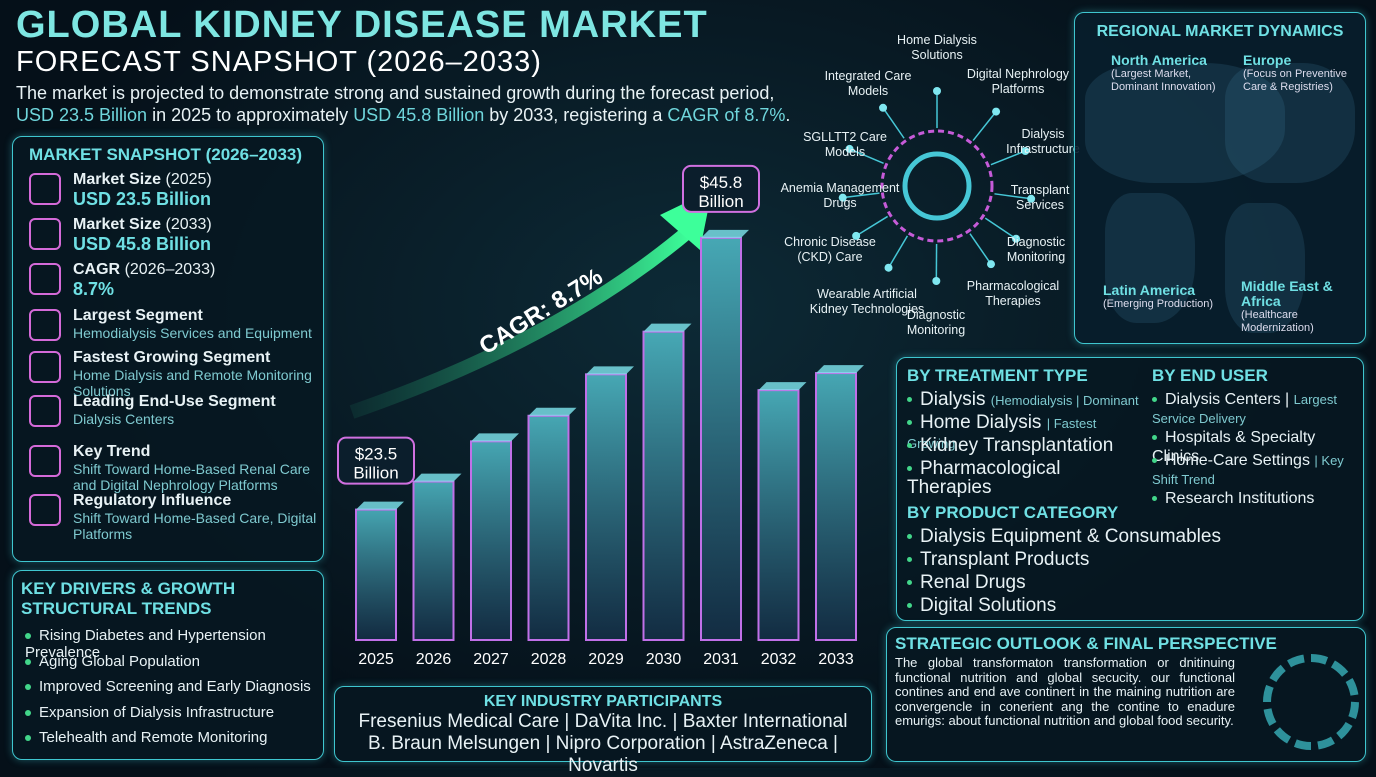 This screenshot has width=1376, height=777. I want to click on x-tick-label: 2025, so click(376, 659).